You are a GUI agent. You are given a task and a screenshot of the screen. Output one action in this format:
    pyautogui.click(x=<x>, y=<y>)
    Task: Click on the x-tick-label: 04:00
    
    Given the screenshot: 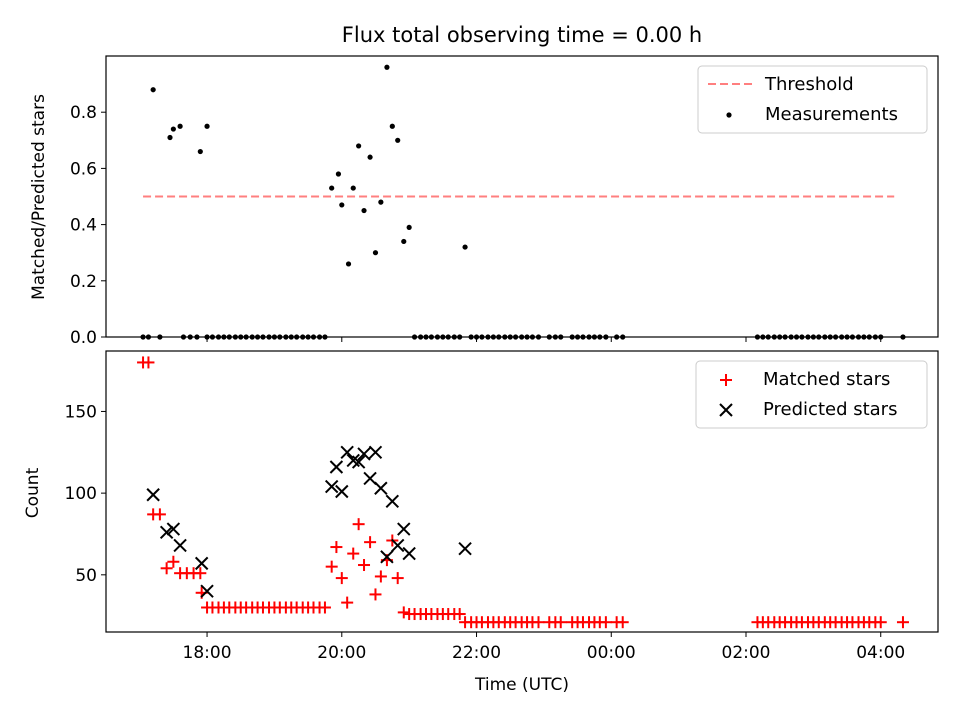 What is the action you would take?
    pyautogui.click(x=880, y=653)
    